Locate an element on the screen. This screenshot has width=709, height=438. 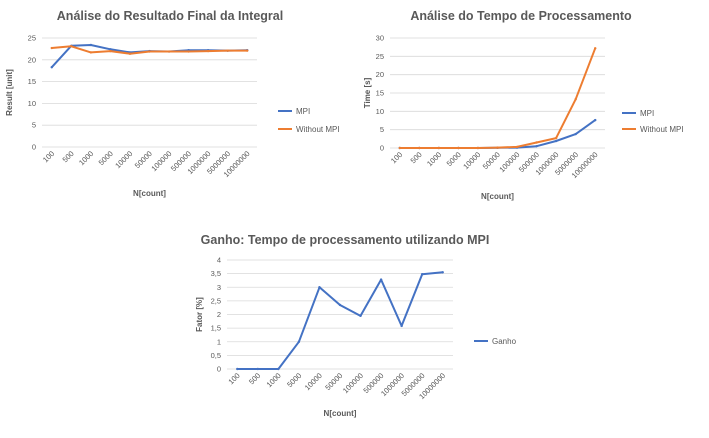
y-tick-label: 4 is located at coordinates (219, 260).